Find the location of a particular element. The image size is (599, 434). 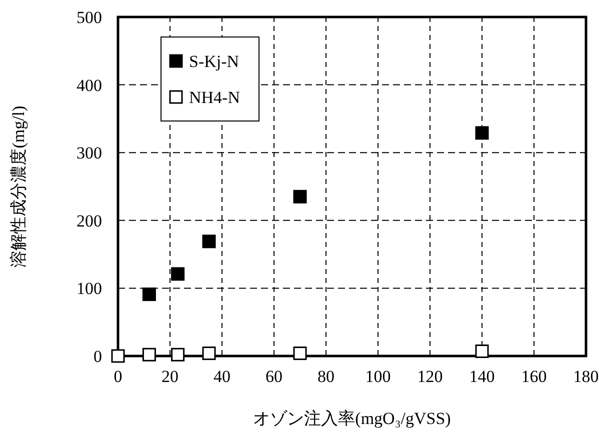

x-tick-label: 80 is located at coordinates (326, 376).